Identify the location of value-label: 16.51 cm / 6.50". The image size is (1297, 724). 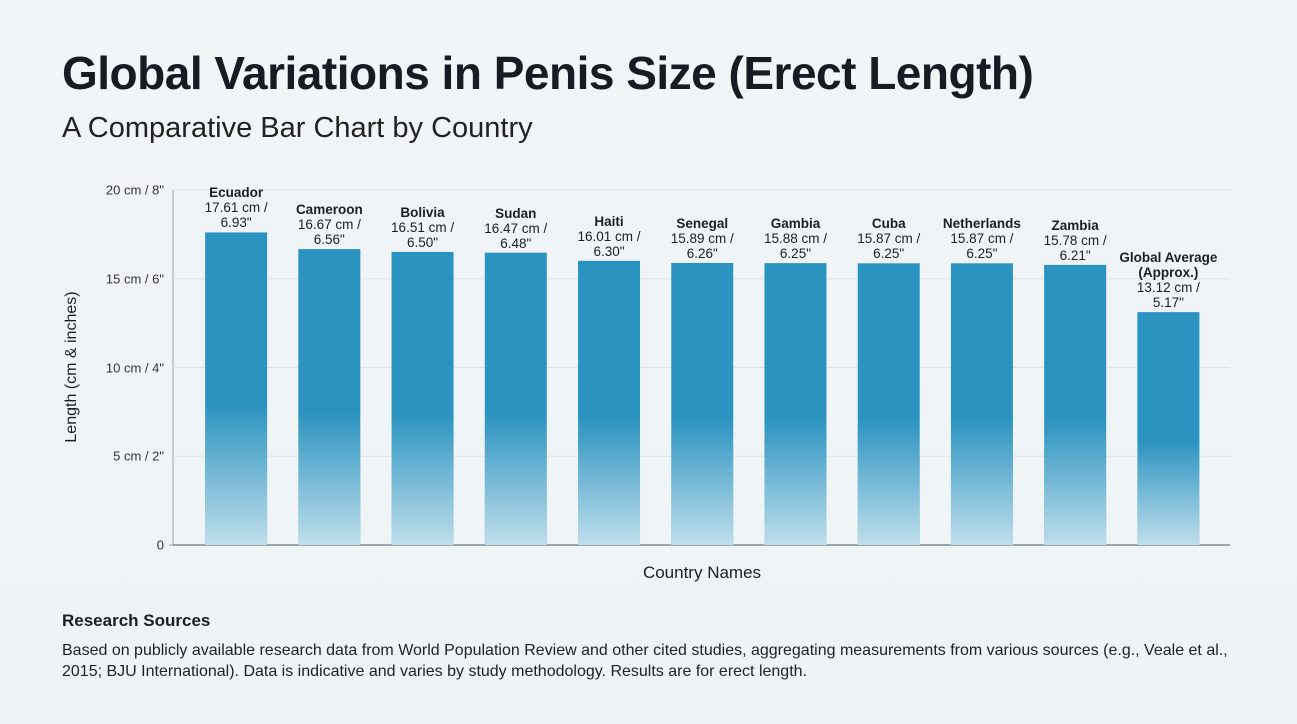
(423, 234).